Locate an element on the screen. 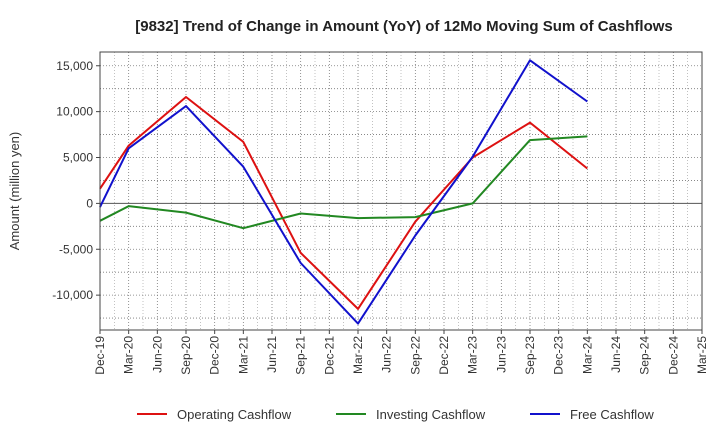  y-axis-label: Amount (million yen) is located at coordinates (14, 191).